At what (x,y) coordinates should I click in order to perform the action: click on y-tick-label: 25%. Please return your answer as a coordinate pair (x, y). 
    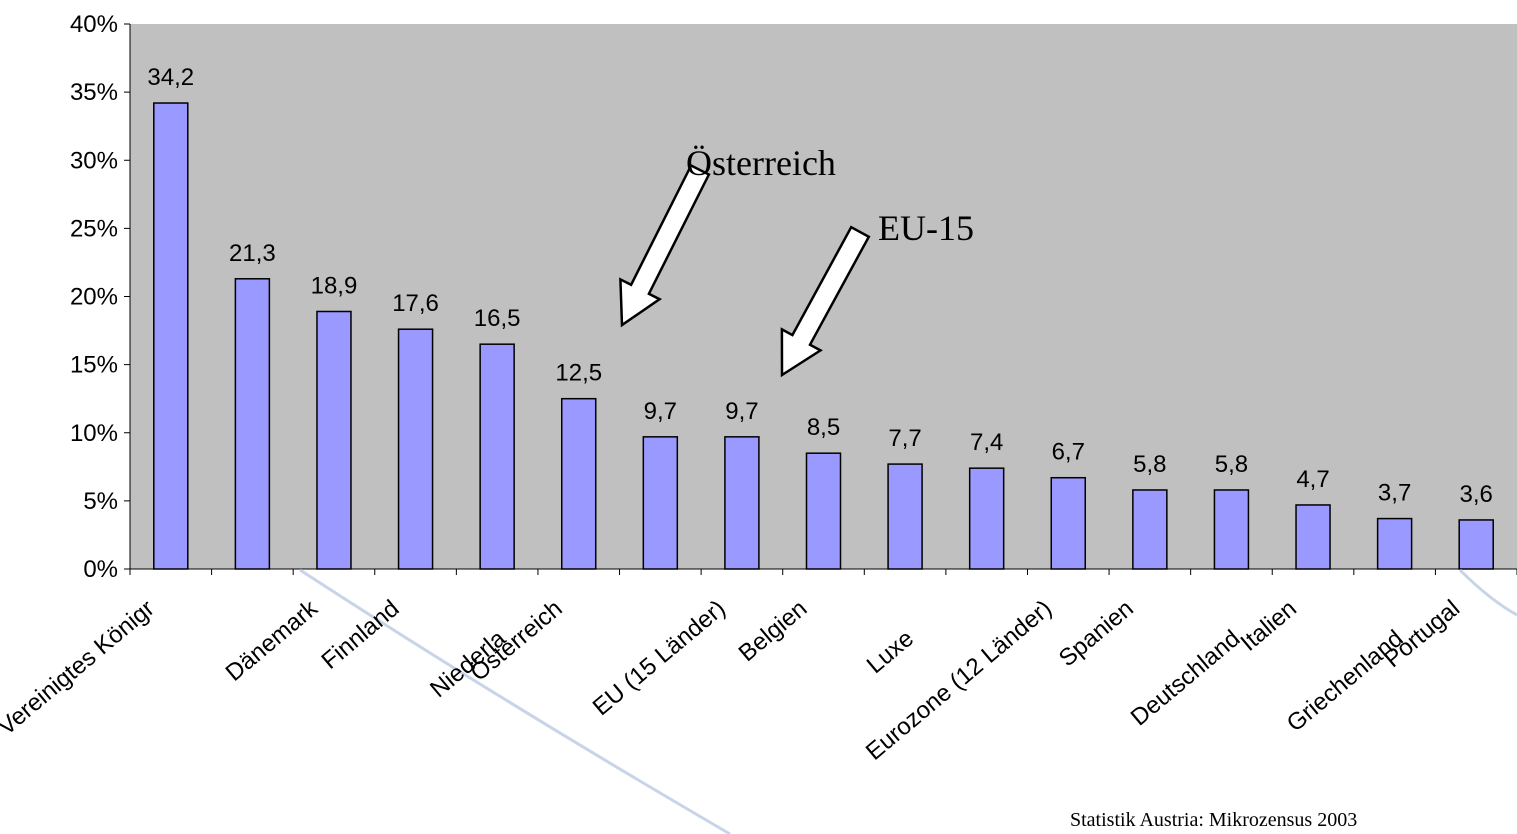
    Looking at the image, I should click on (94, 228).